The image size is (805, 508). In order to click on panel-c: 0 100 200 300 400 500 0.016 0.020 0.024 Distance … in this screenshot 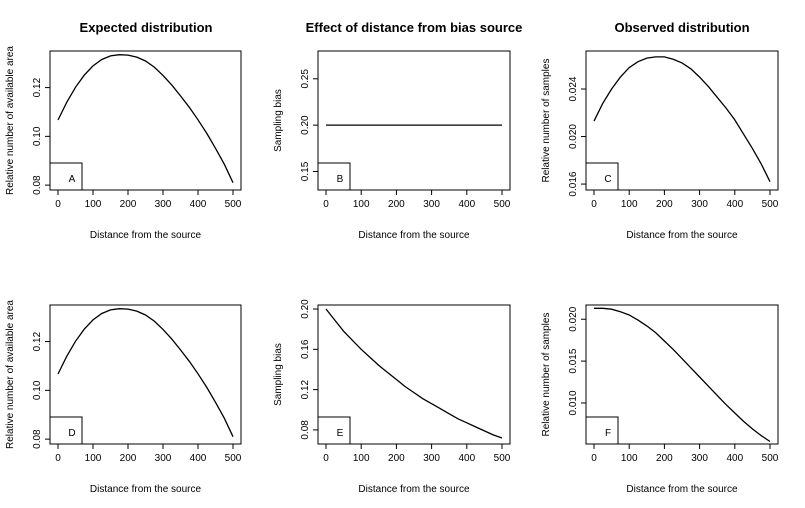, I will do `click(660, 145)`.